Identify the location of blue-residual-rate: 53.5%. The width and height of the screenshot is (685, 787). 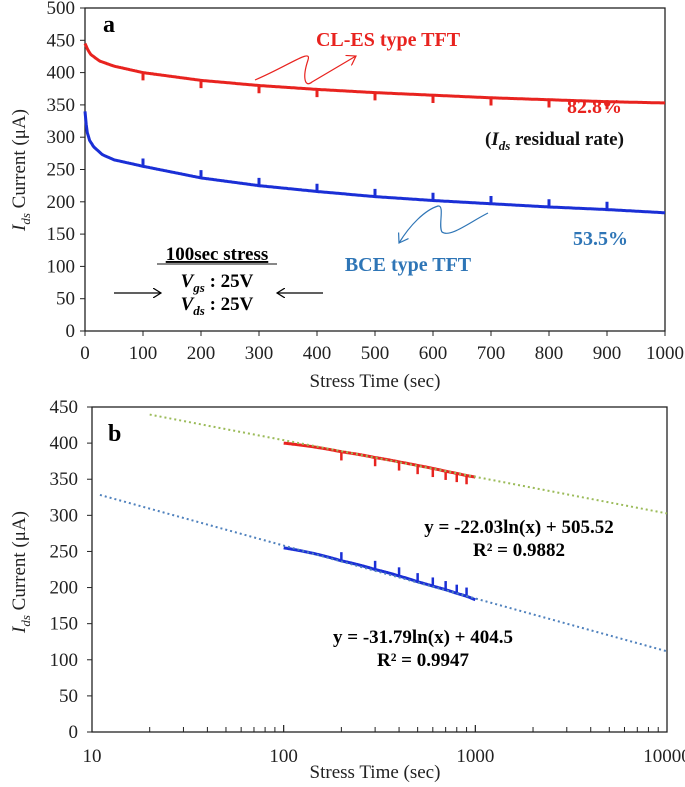
(600, 239).